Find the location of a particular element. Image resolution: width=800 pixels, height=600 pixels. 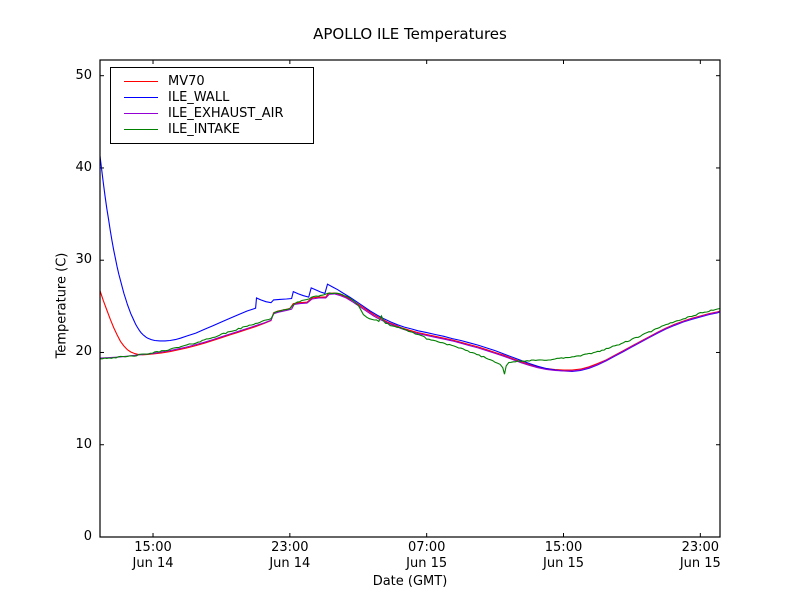

legend-item-ILE_EXHAUST_AIR: ILE_EXHAUST_AIR is located at coordinates (212, 113).